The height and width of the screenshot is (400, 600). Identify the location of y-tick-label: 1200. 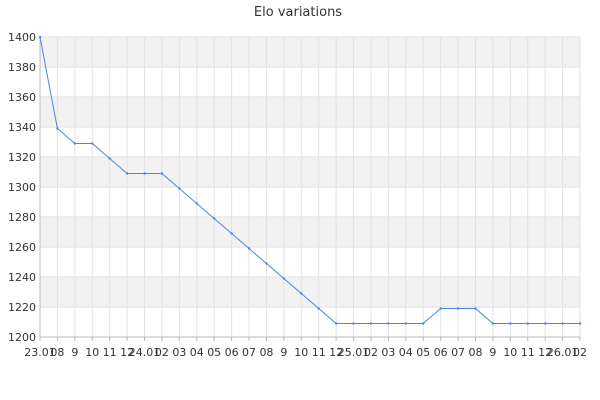
(22, 337).